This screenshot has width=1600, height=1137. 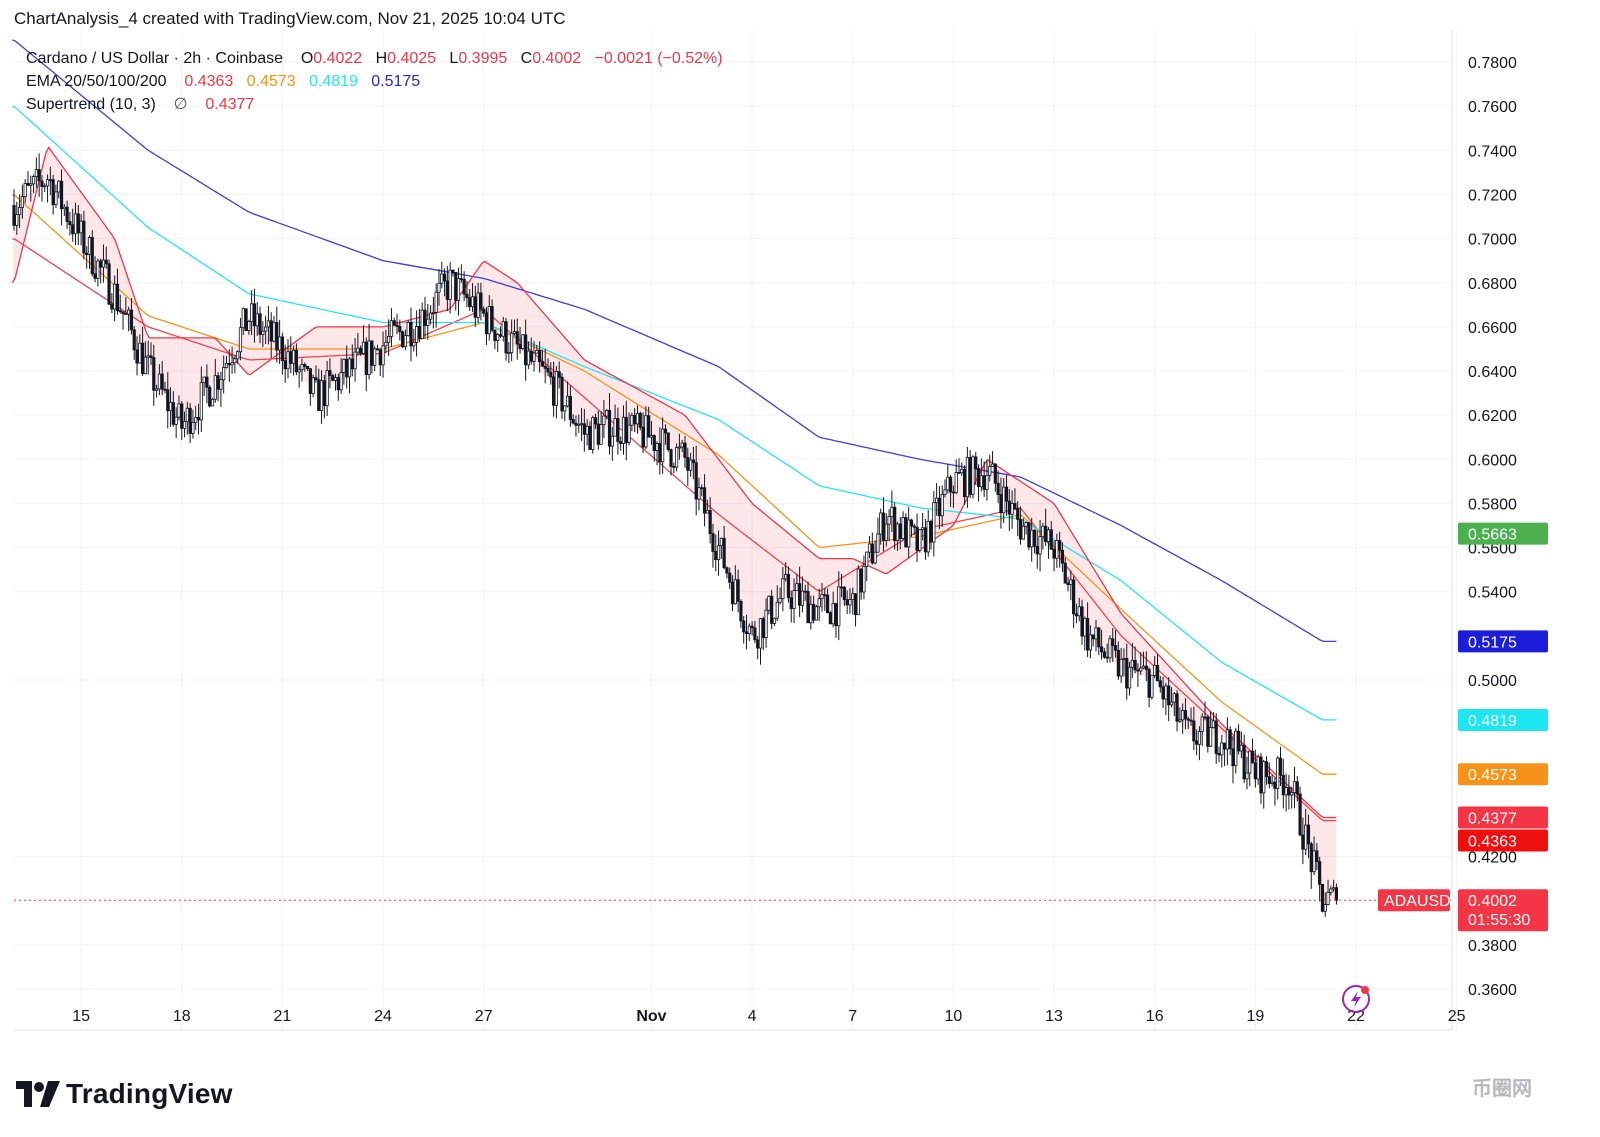 What do you see at coordinates (1356, 999) in the screenshot?
I see `alert-icon` at bounding box center [1356, 999].